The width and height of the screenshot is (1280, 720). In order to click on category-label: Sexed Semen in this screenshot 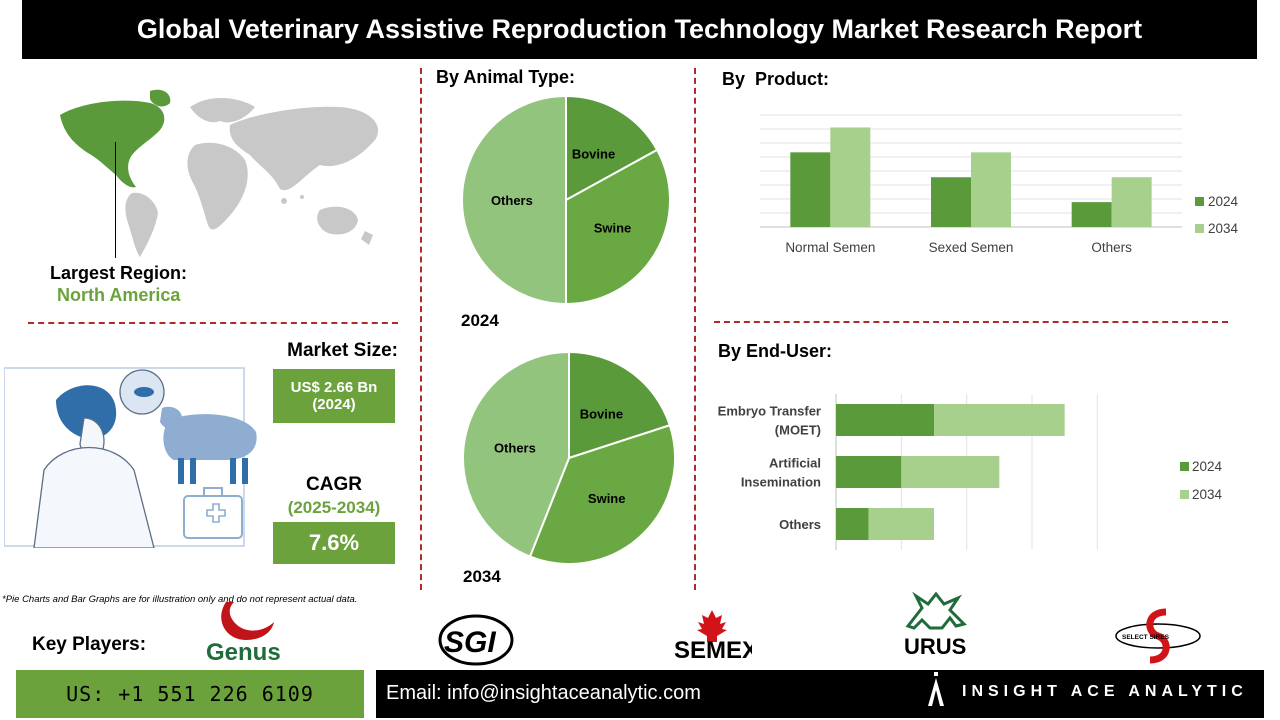, I will do `click(971, 247)`.